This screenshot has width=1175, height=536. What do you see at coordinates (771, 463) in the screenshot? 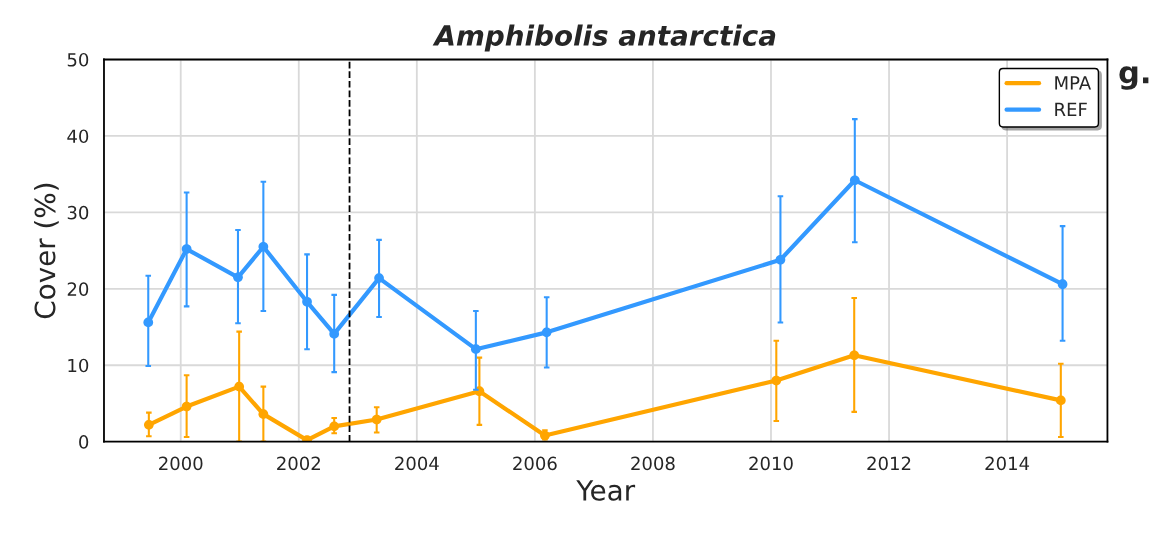
I see `x-tick-label: 2010` at bounding box center [771, 463].